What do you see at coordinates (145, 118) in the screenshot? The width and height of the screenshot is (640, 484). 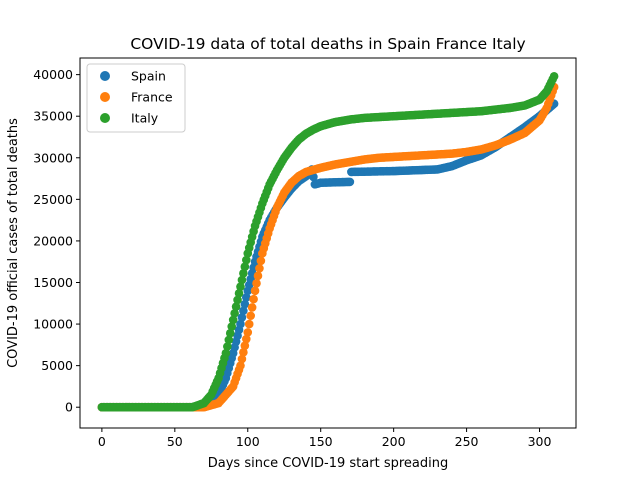 I see `legend-label: Italy` at bounding box center [145, 118].